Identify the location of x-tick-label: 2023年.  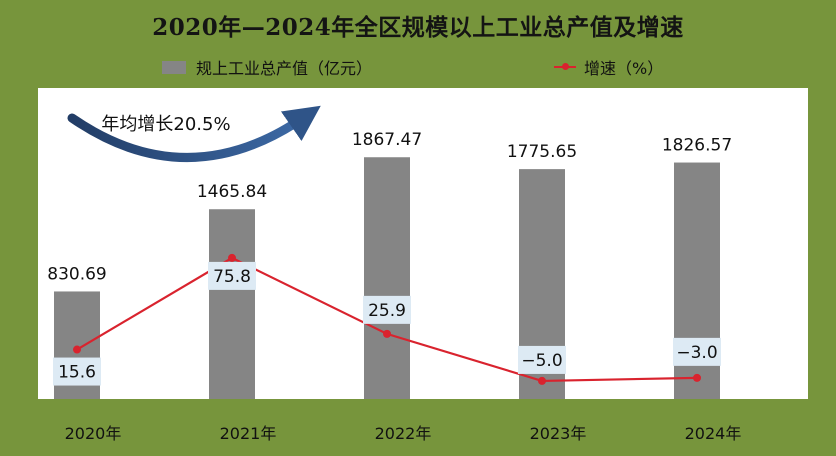
(558, 433).